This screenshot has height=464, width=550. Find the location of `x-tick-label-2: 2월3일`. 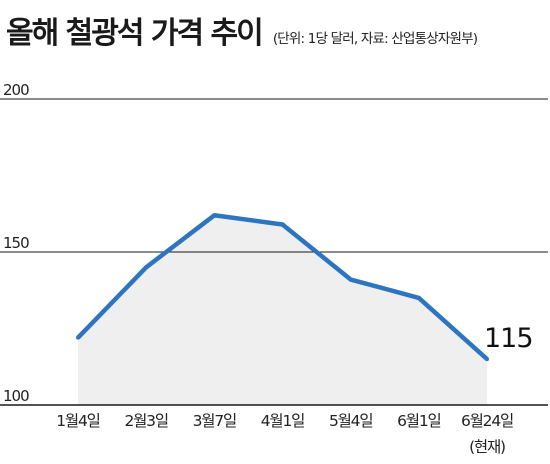

x-tick-label-2: 2월3일 is located at coordinates (145, 421).